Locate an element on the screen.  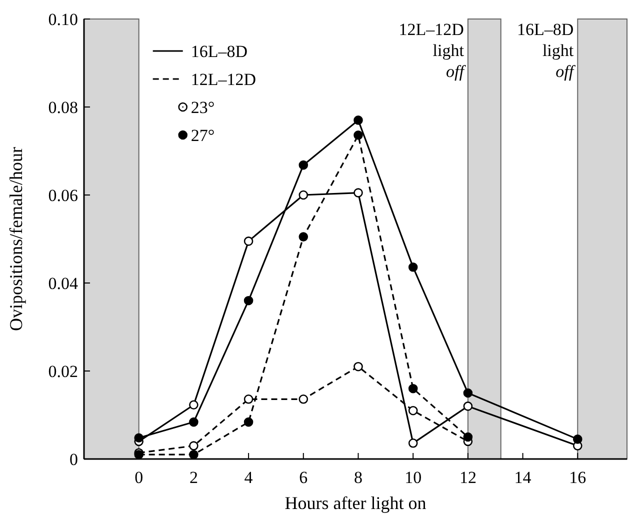
x-tick-label: 4 is located at coordinates (249, 477).